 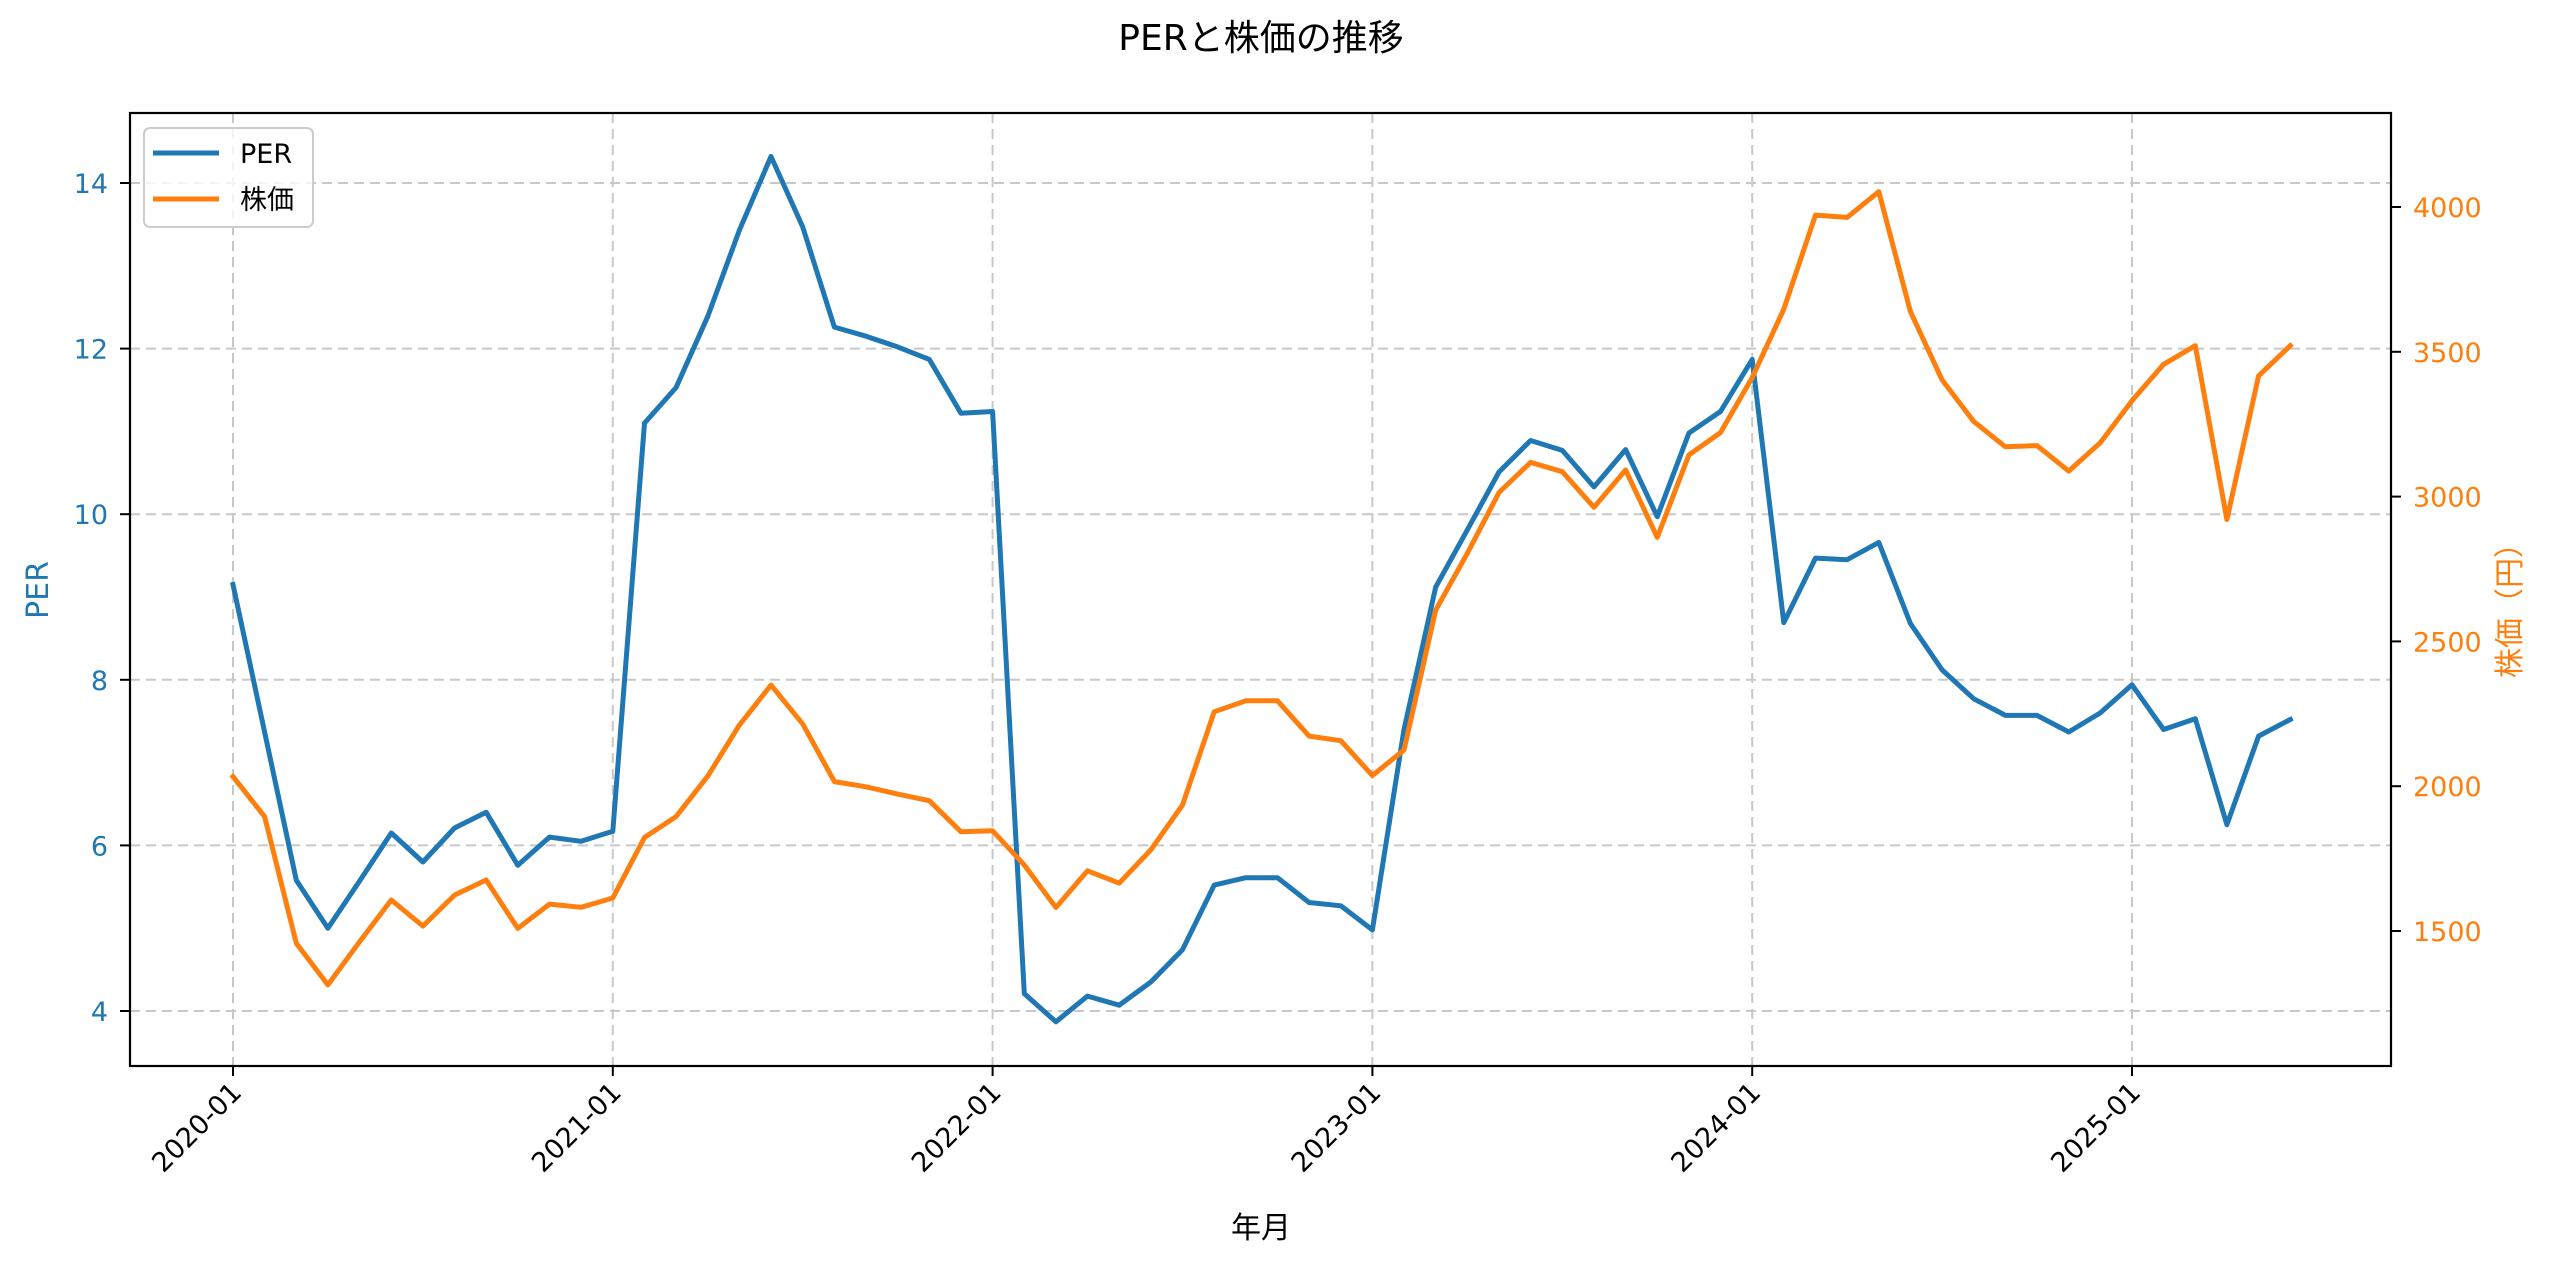 I want to click on x-tick-label: 2023-01, so click(x=1337, y=1128).